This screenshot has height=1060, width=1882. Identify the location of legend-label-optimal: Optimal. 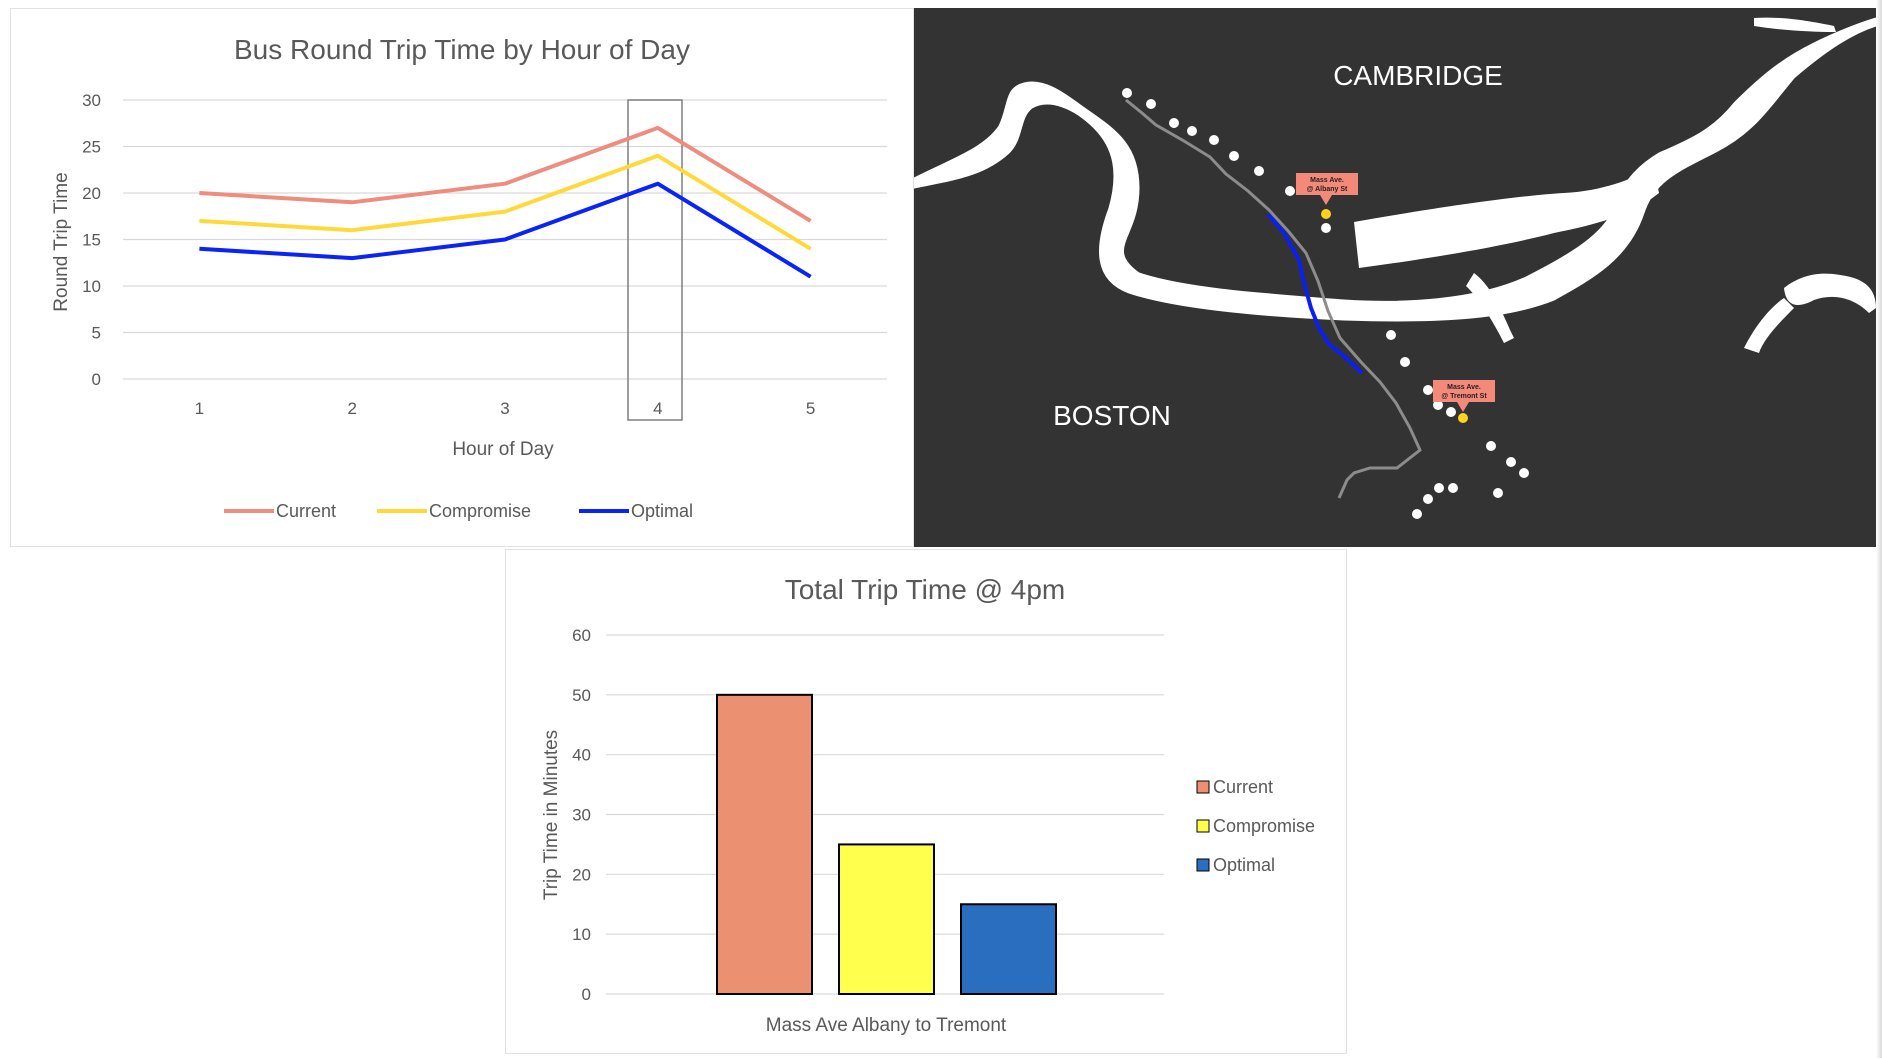
(662, 511).